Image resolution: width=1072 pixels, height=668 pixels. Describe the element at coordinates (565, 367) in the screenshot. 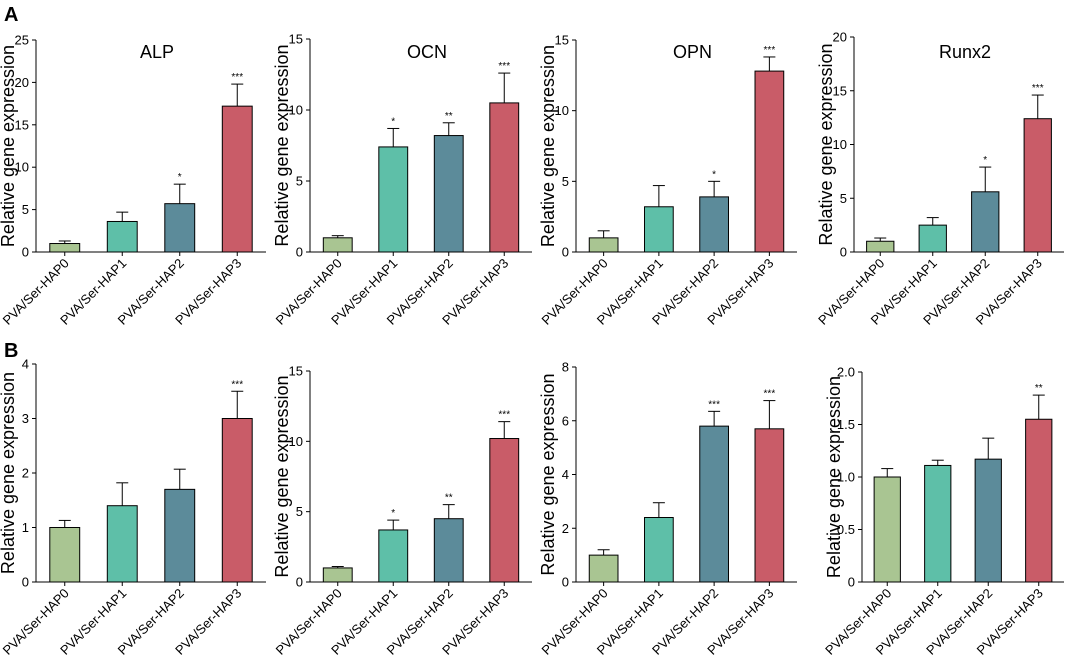

I see `y-tick-label: 8` at that location.